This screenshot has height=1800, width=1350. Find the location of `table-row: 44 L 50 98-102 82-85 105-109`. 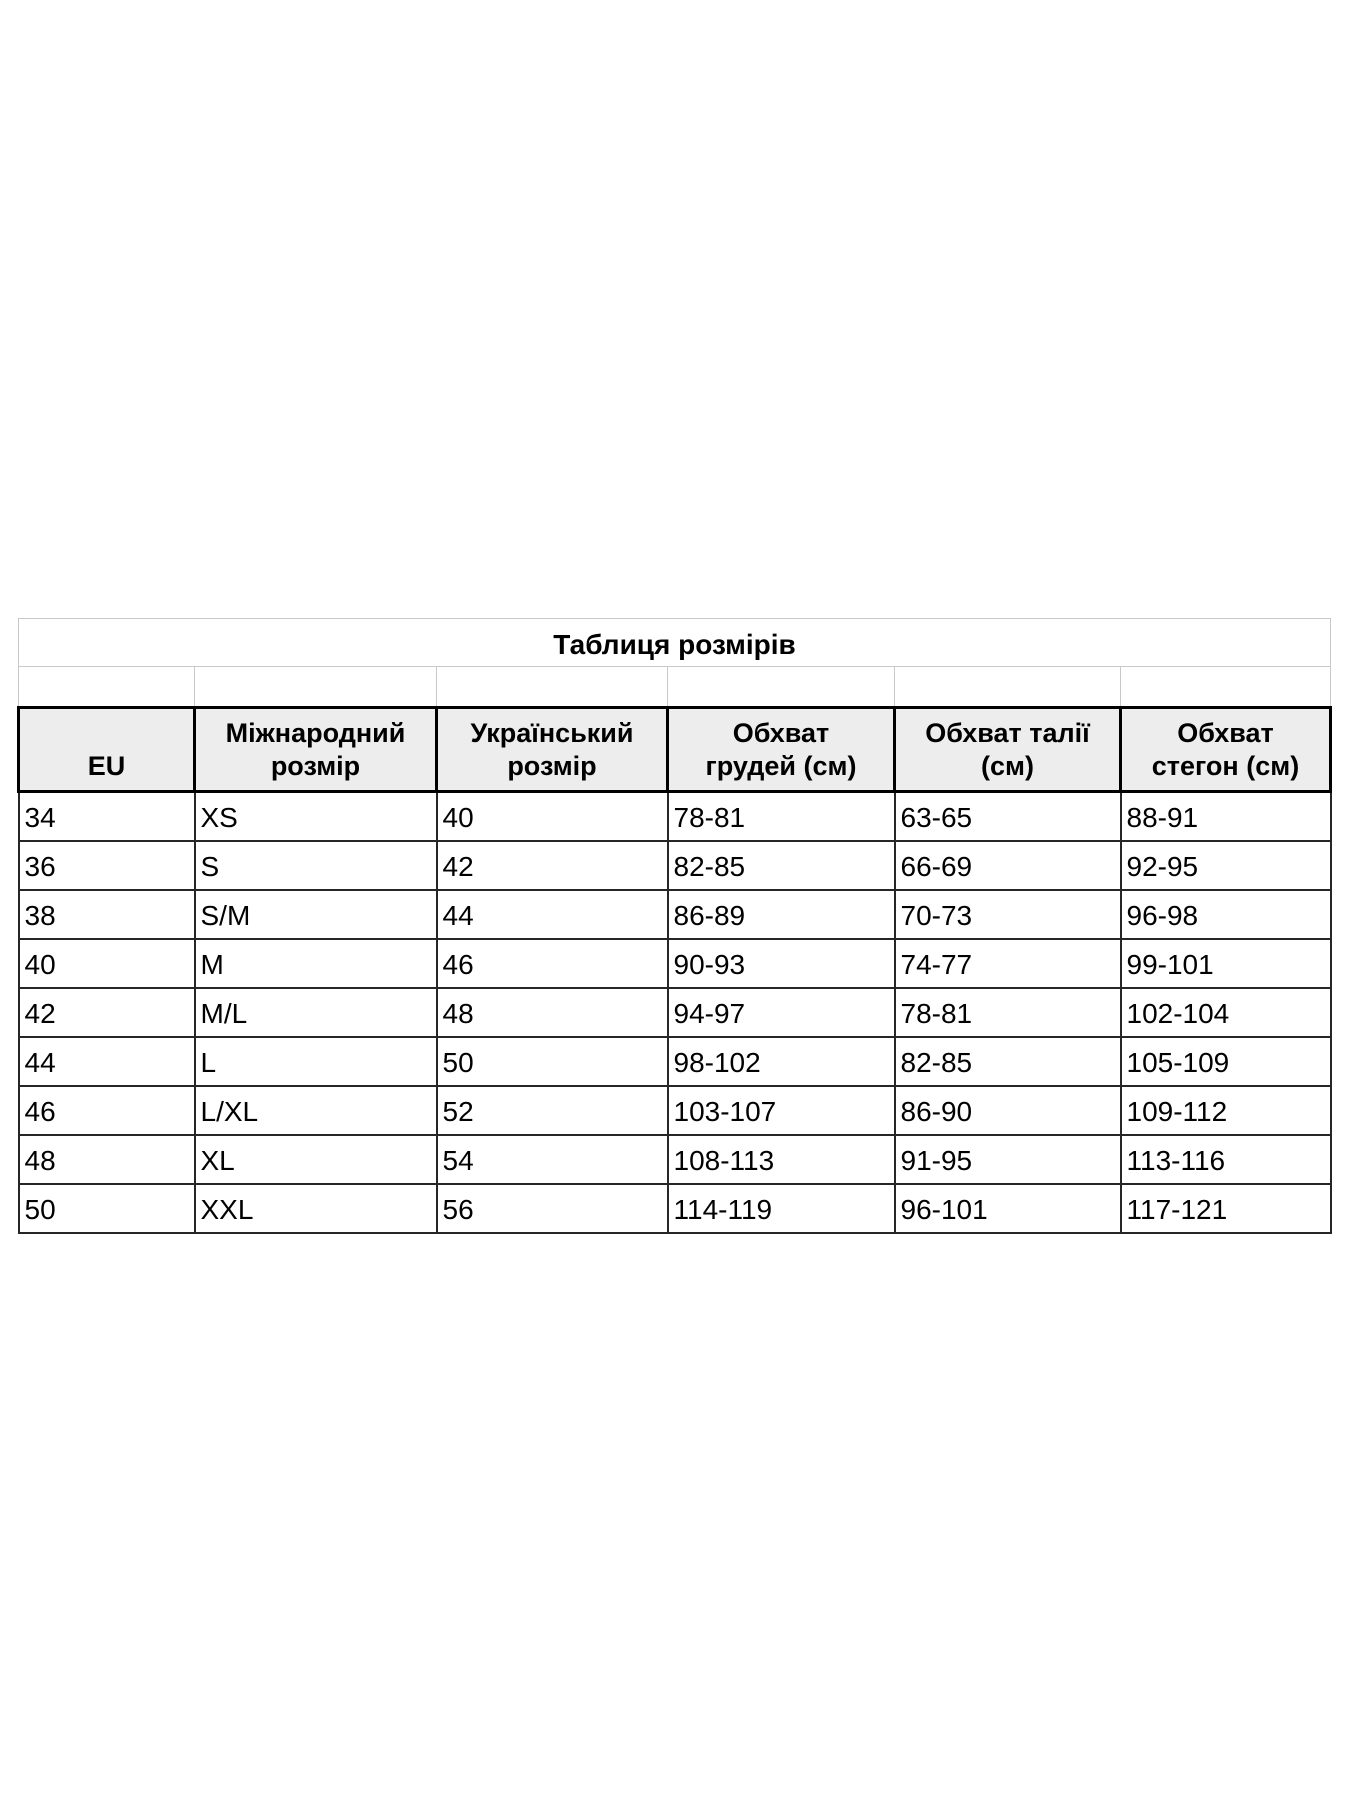

table-row: 44 L 50 98-102 82-85 105-109 is located at coordinates (674, 1061).